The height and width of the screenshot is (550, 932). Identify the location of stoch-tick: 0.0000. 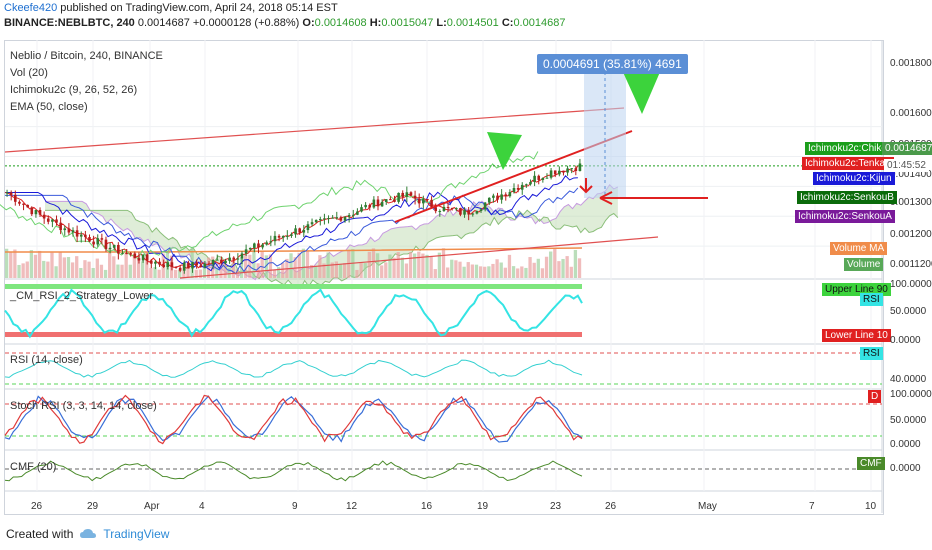
(905, 444).